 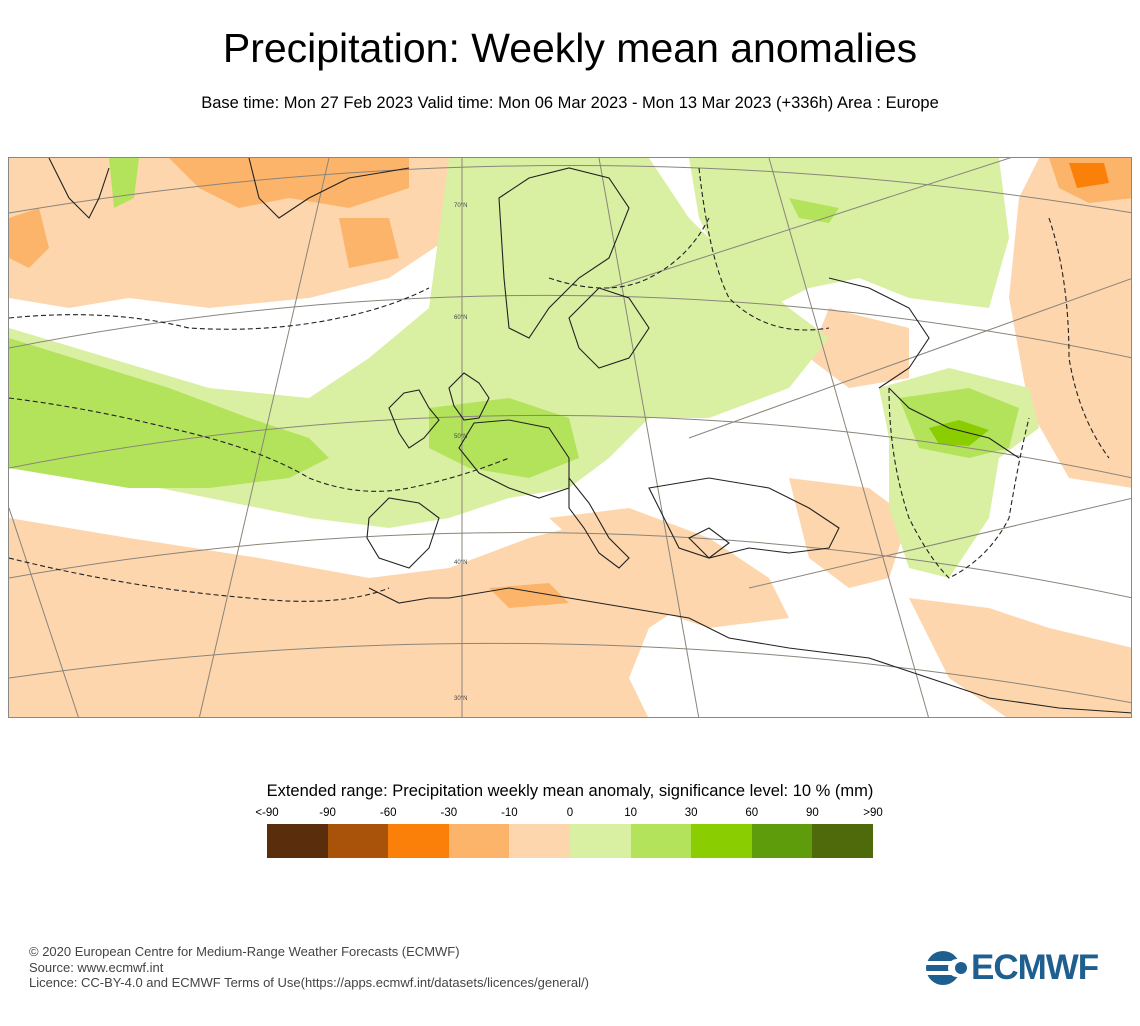 I want to click on legend-tick-label: >90, so click(x=873, y=813).